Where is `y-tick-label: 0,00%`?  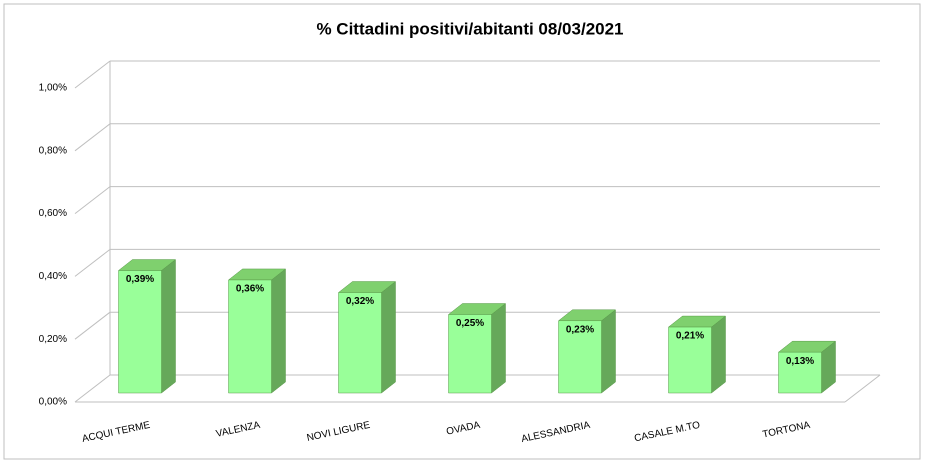
y-tick-label: 0,00% is located at coordinates (53, 402).